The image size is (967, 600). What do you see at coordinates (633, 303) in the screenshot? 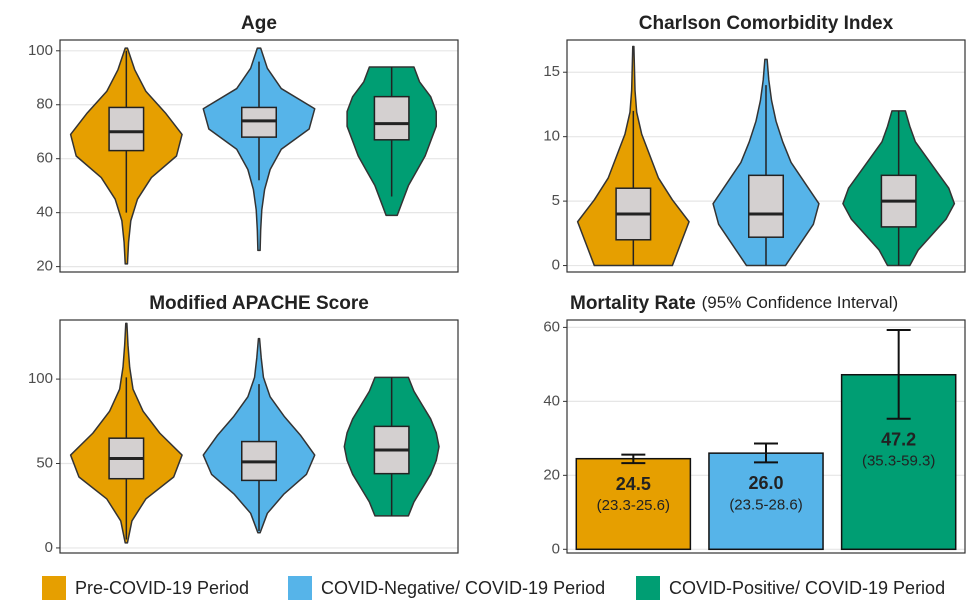
I see `title-main: Mortality Rate` at bounding box center [633, 303].